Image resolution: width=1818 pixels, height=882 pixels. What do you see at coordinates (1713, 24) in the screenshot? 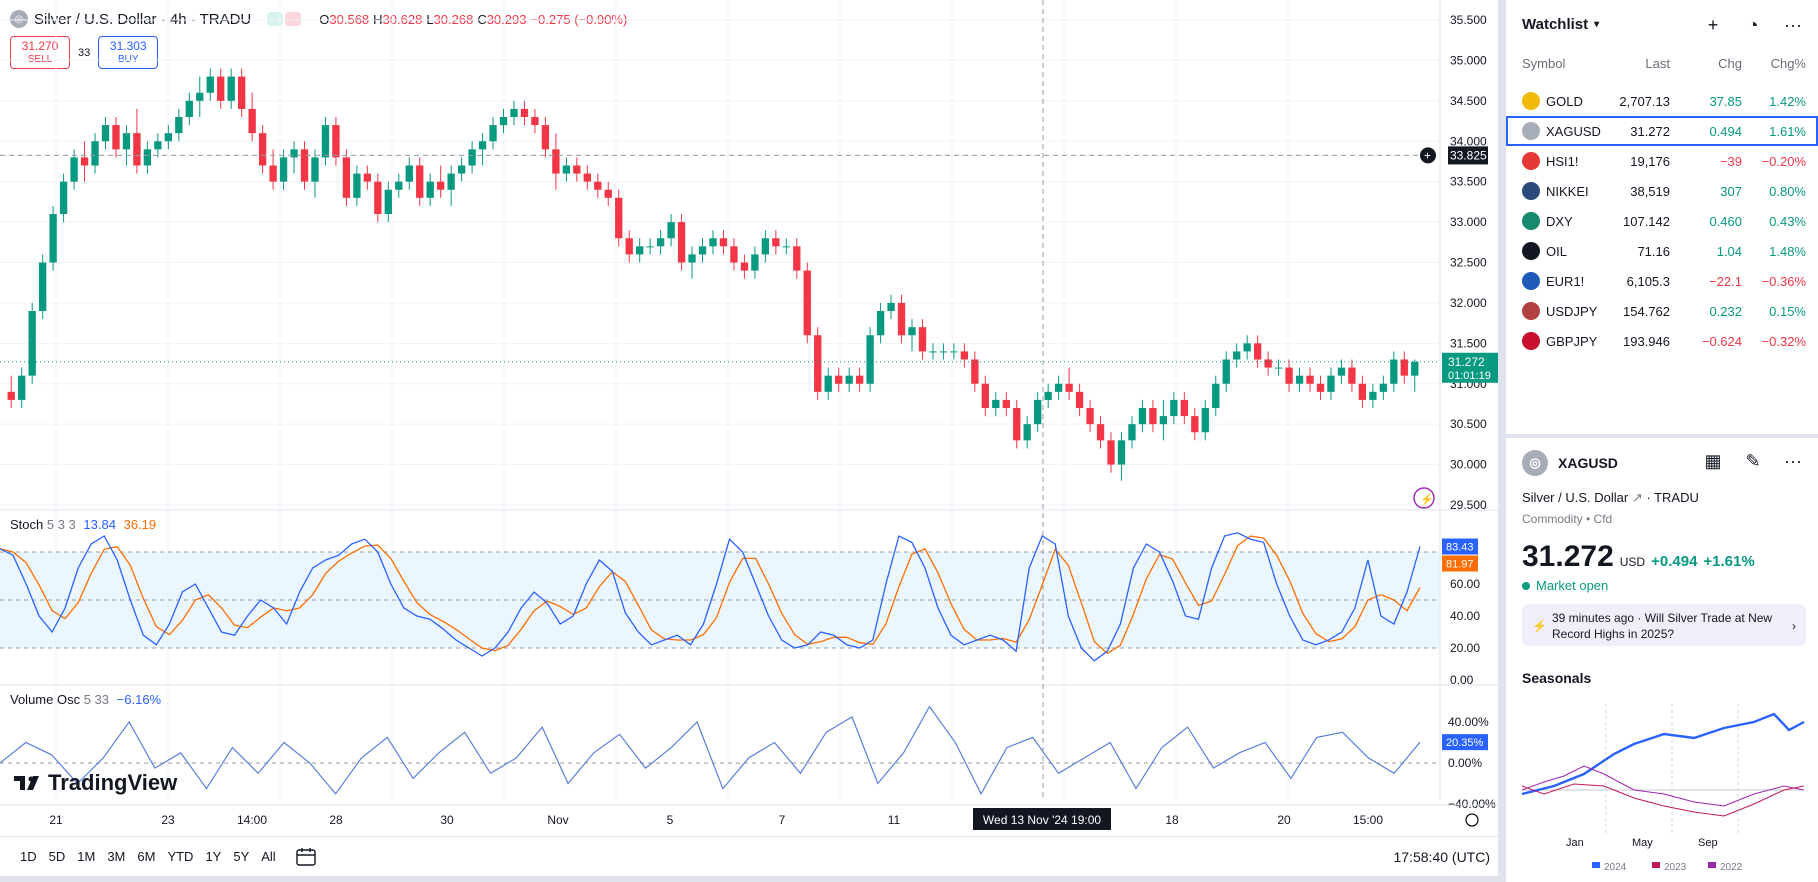
I see `add-symbol-icon: +` at bounding box center [1713, 24].